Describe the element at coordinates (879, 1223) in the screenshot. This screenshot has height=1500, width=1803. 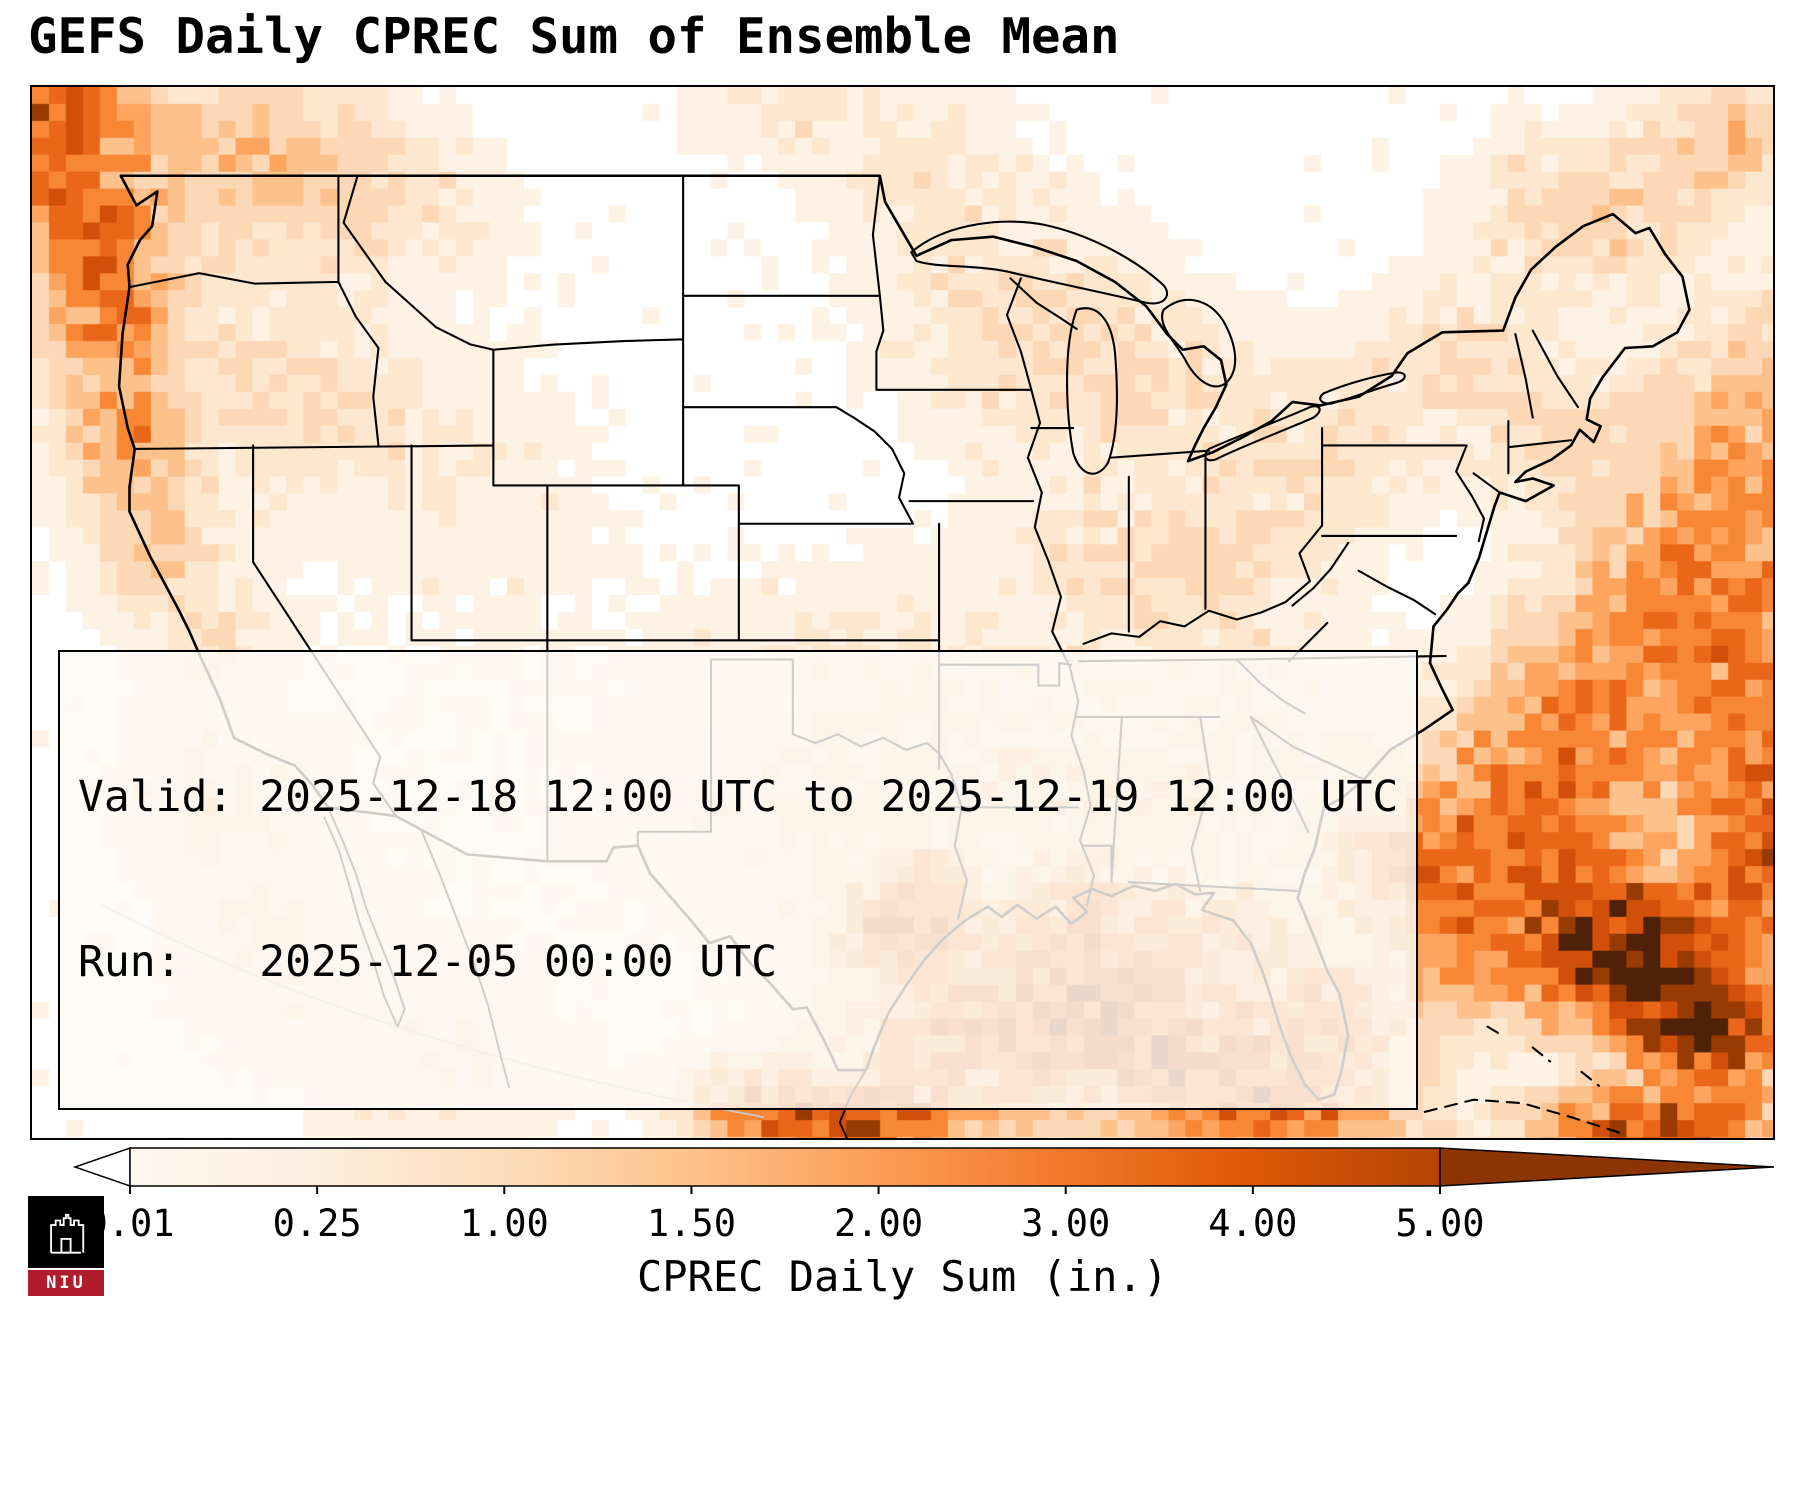
I see `colorbar-tick-label: 2.00` at that location.